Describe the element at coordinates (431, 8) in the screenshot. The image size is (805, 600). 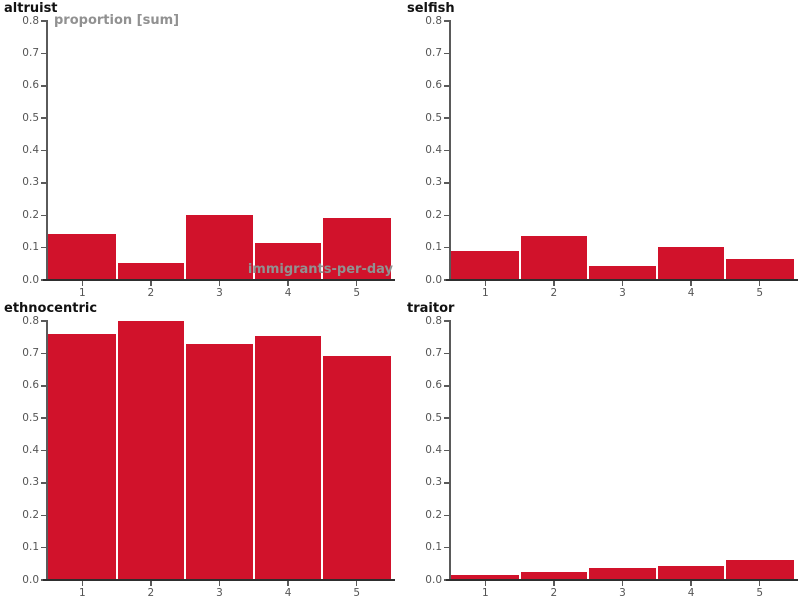
I see `panel-title-selfish: selfish` at that location.